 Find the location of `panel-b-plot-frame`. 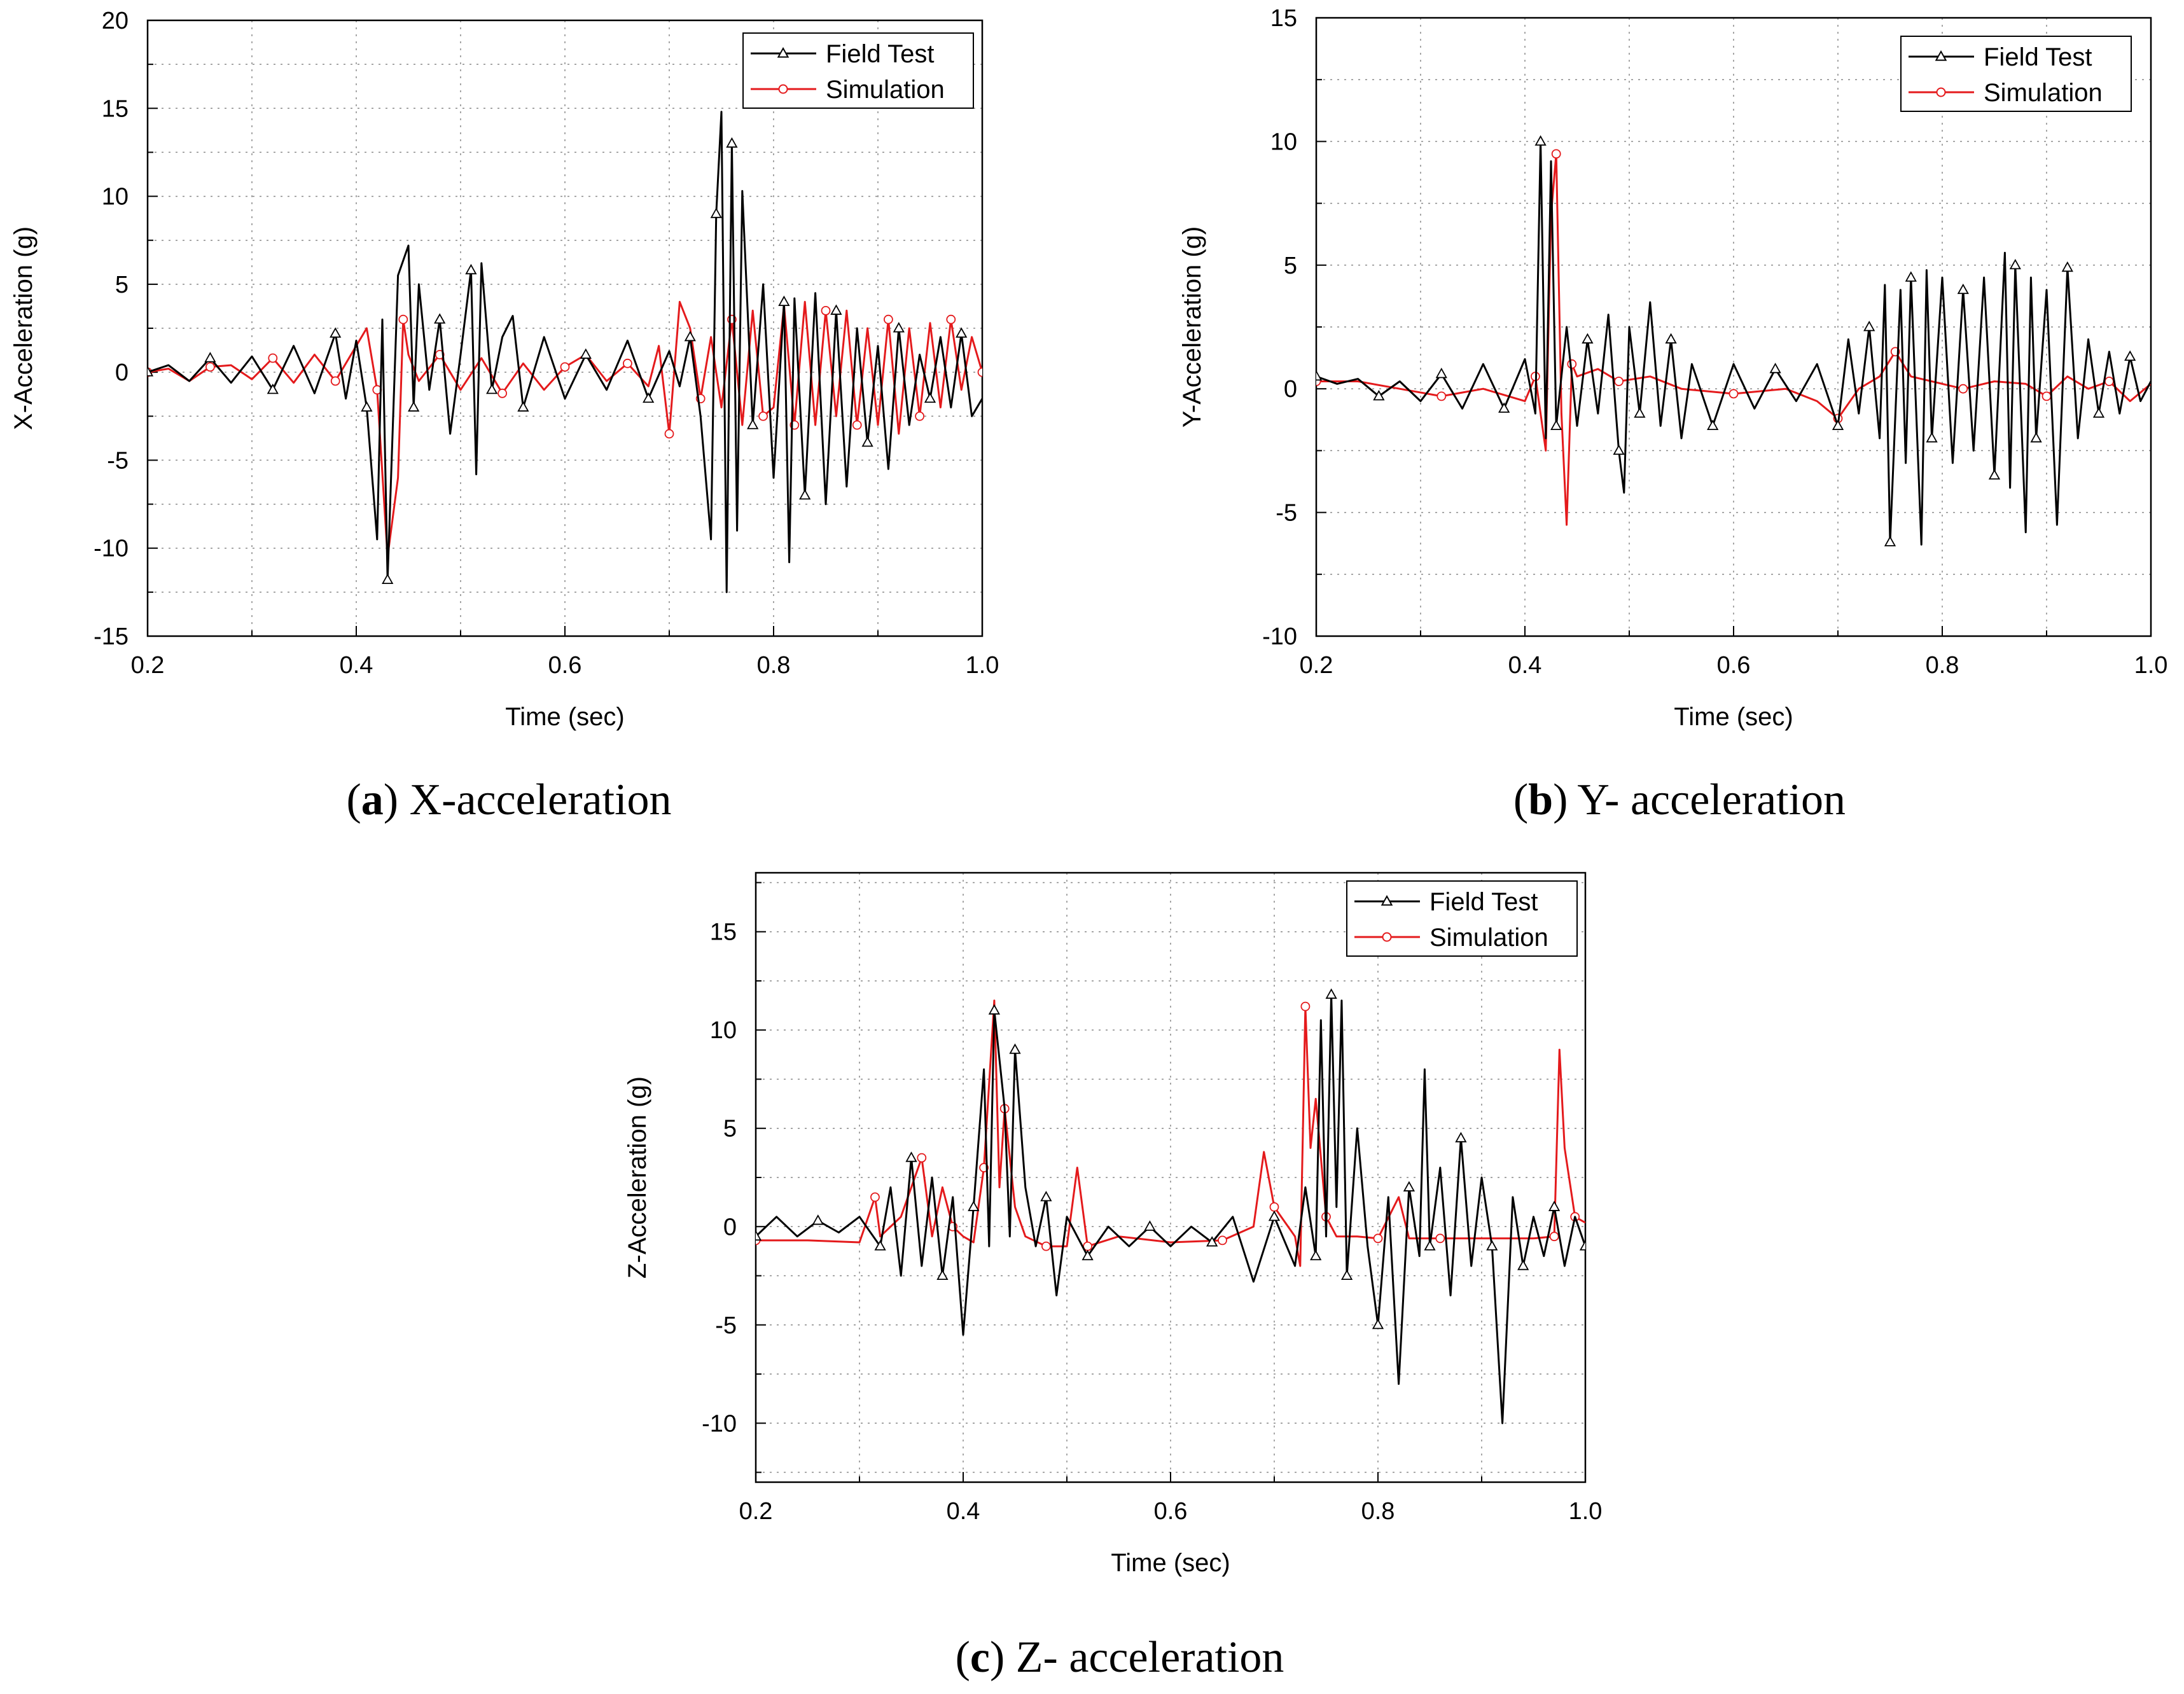

panel-b-plot-frame is located at coordinates (1734, 327).